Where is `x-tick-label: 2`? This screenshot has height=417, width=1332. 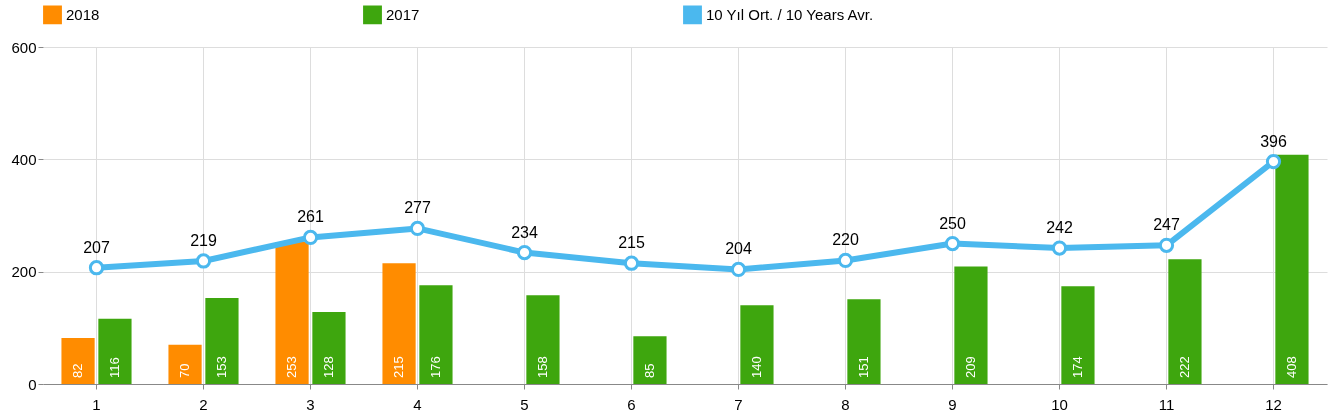
x-tick-label: 2 is located at coordinates (203, 404).